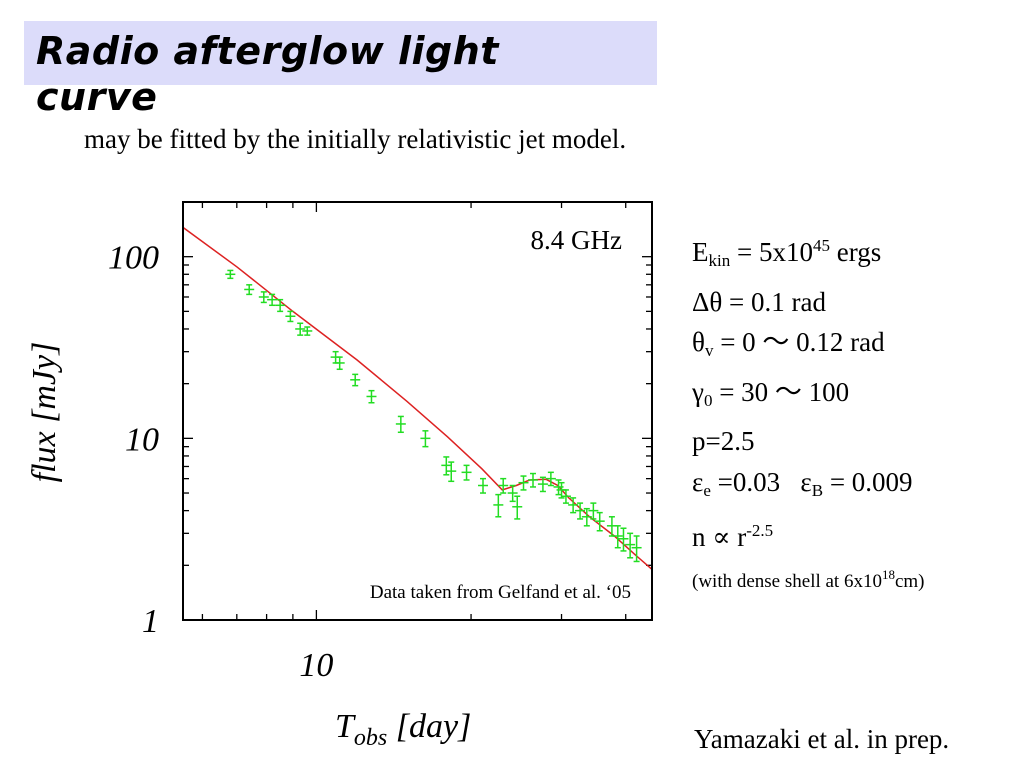 This screenshot has width=1024, height=768. I want to click on param-p: p=2.5, so click(723, 441).